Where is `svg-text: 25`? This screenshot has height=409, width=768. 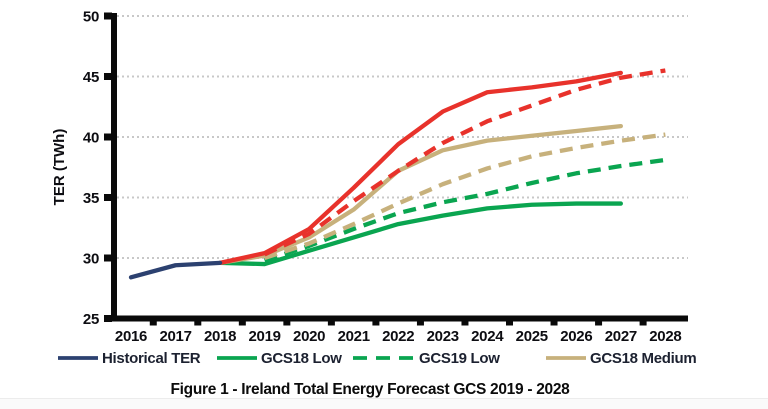 svg-text: 25 is located at coordinates (91, 319).